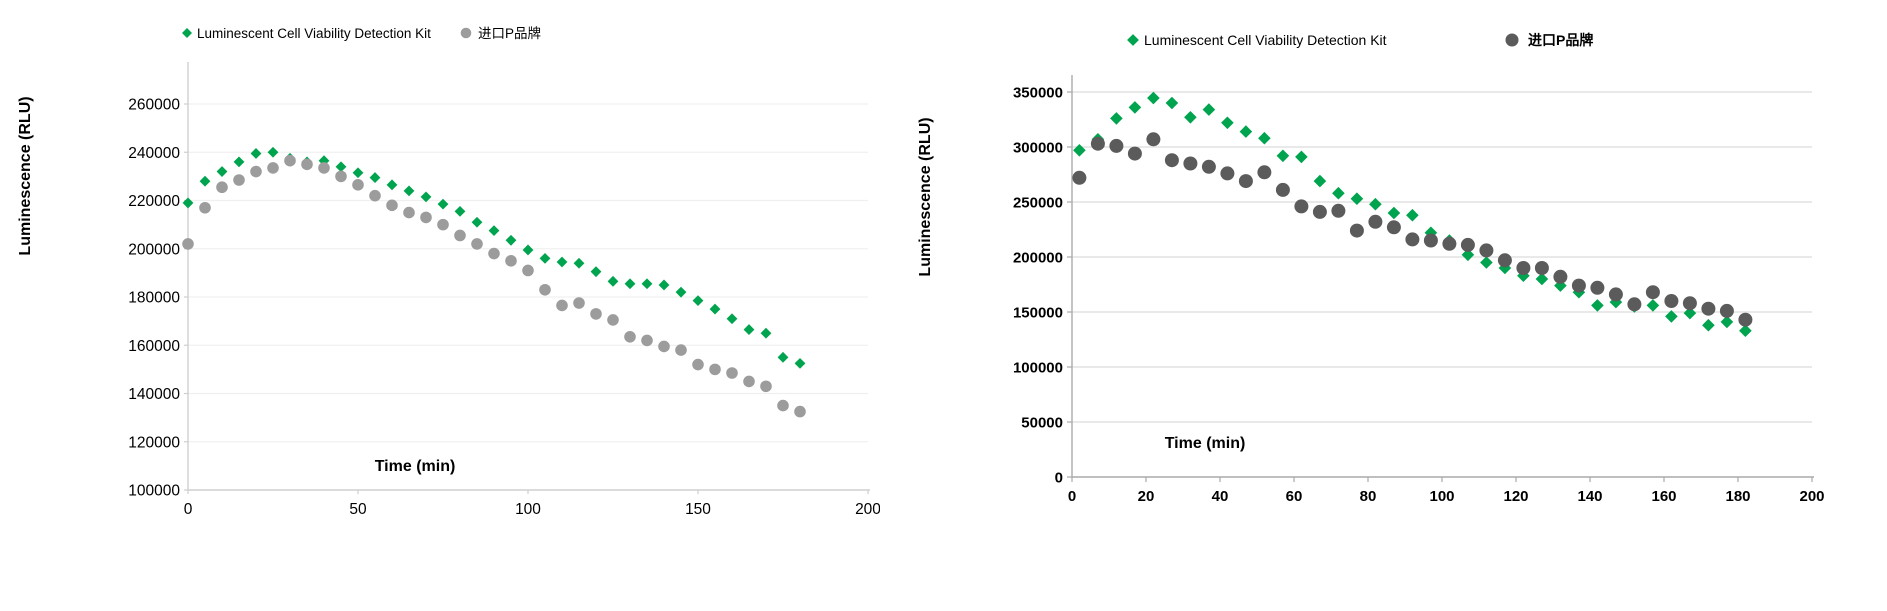 The width and height of the screenshot is (1887, 611). I want to click on y-tick-label: 250000, so click(1038, 203).